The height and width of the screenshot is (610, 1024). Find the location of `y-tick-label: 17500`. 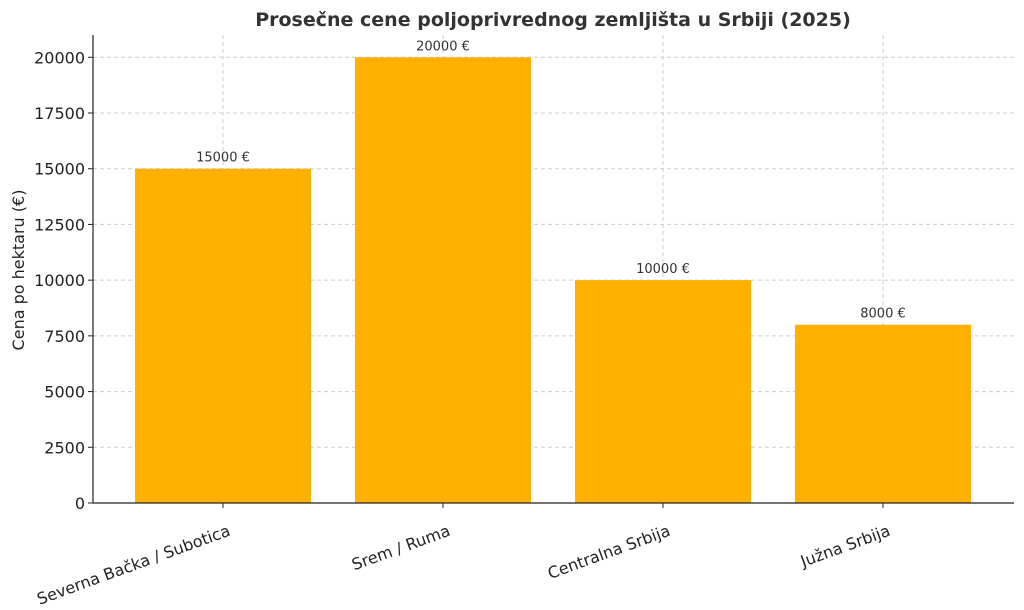

y-tick-label: 17500 is located at coordinates (59, 113).